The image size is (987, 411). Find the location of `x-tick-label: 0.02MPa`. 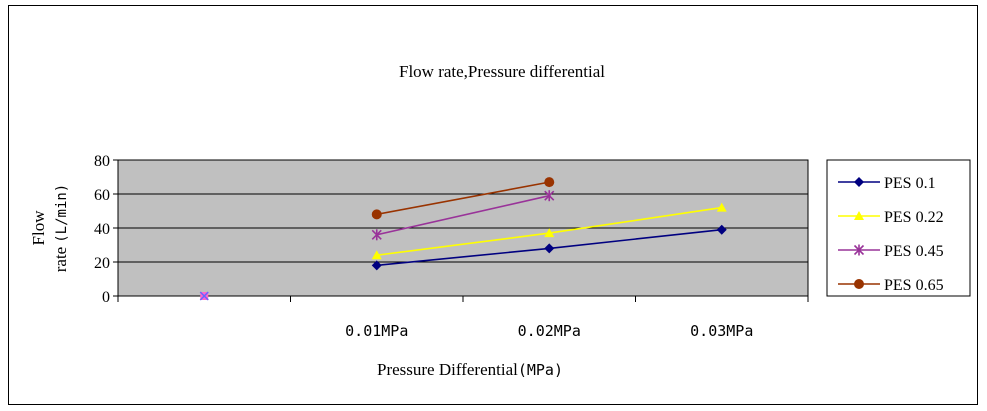

x-tick-label: 0.02MPa is located at coordinates (549, 331).